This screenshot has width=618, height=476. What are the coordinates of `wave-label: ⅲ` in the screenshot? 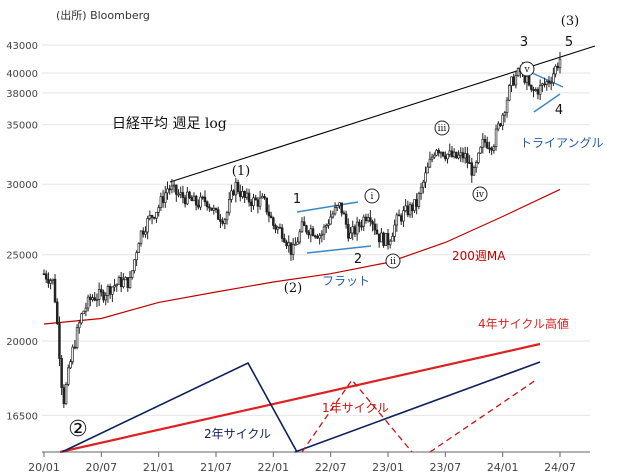 It's located at (442, 129).